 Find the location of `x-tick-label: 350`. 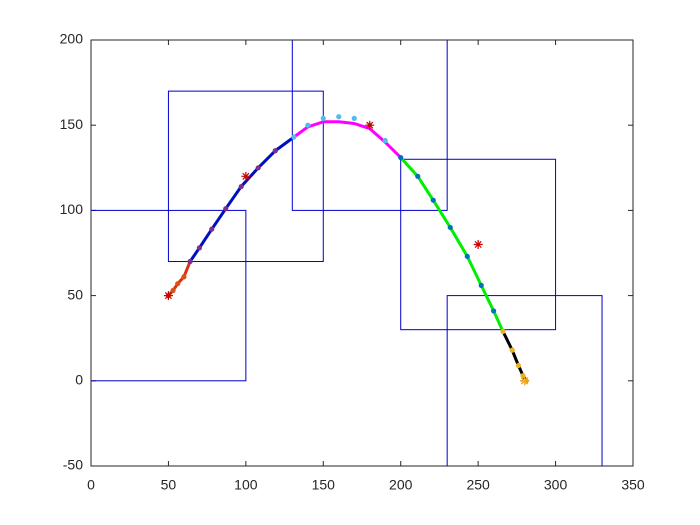

x-tick-label: 350 is located at coordinates (633, 485).